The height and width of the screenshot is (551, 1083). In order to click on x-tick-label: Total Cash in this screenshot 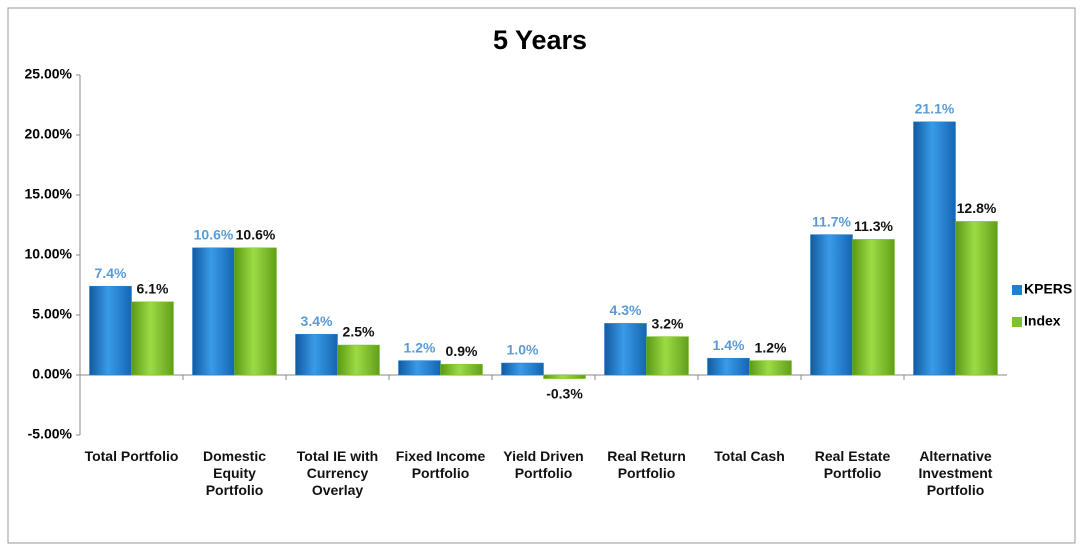, I will do `click(749, 456)`.